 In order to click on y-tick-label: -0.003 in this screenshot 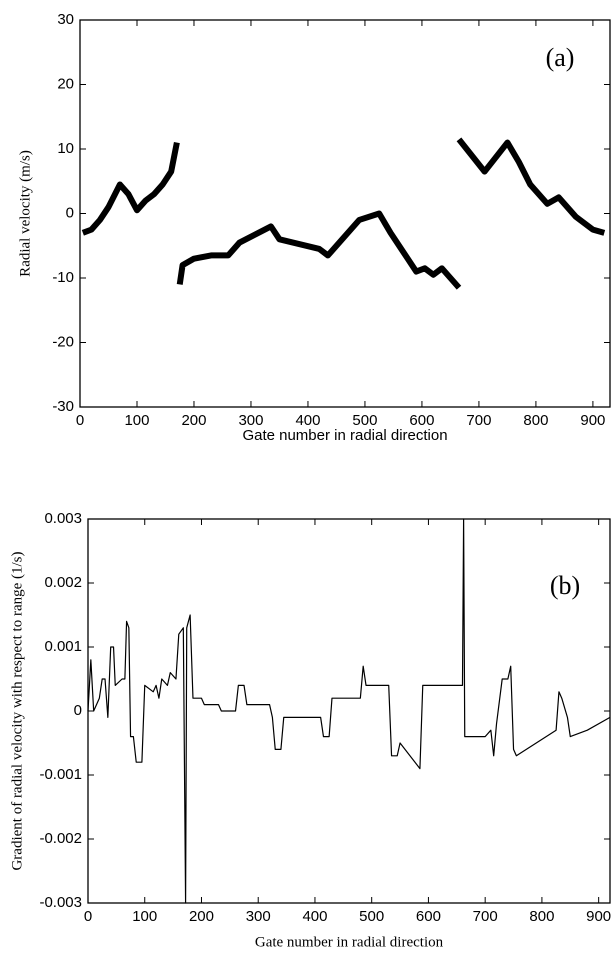, I will do `click(60, 902)`.